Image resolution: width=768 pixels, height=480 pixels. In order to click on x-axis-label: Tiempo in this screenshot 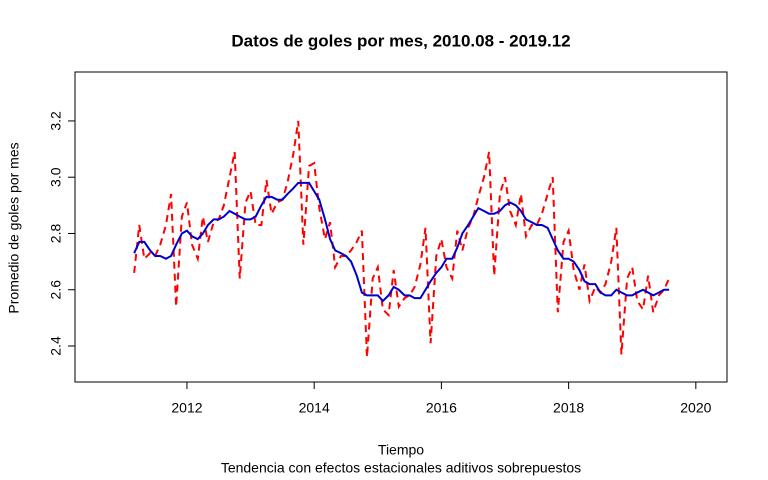, I will do `click(401, 450)`.